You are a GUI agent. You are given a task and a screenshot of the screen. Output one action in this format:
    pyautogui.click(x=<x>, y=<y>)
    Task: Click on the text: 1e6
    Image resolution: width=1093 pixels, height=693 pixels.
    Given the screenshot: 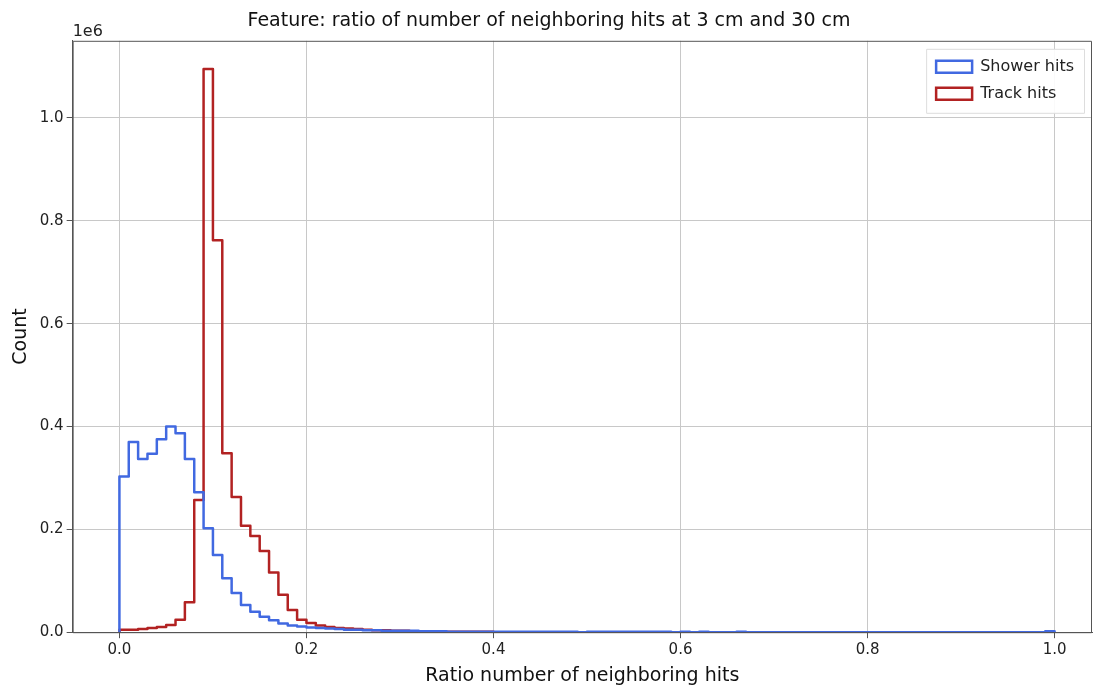 What is the action you would take?
    pyautogui.click(x=87, y=30)
    